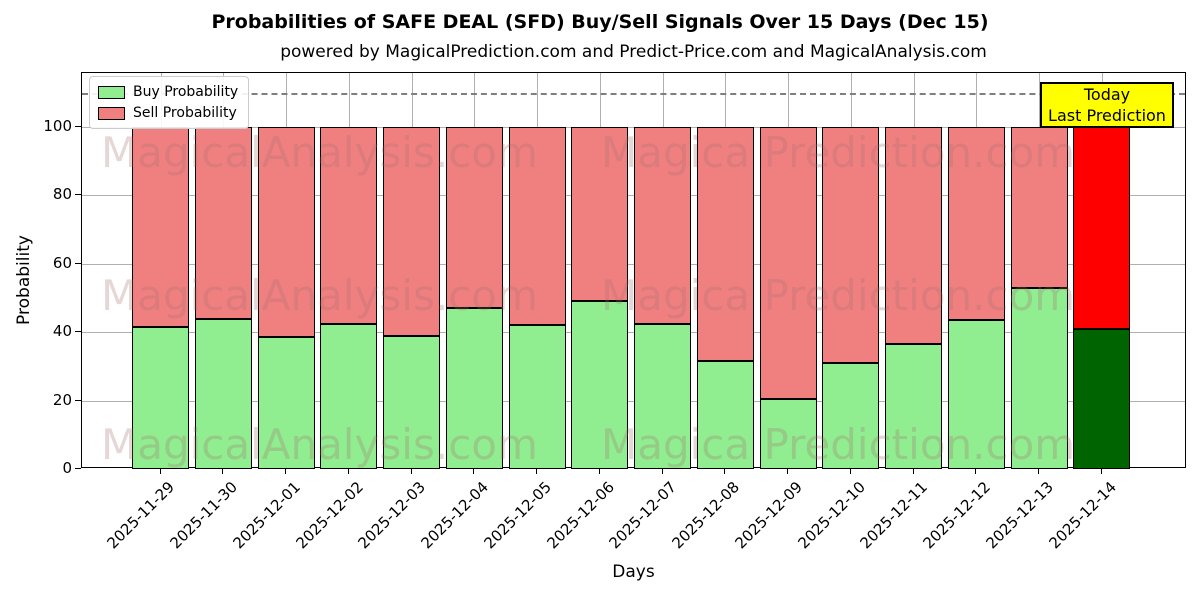 The height and width of the screenshot is (600, 1200). What do you see at coordinates (186, 92) in the screenshot?
I see `legend-label-buy: Buy Probability` at bounding box center [186, 92].